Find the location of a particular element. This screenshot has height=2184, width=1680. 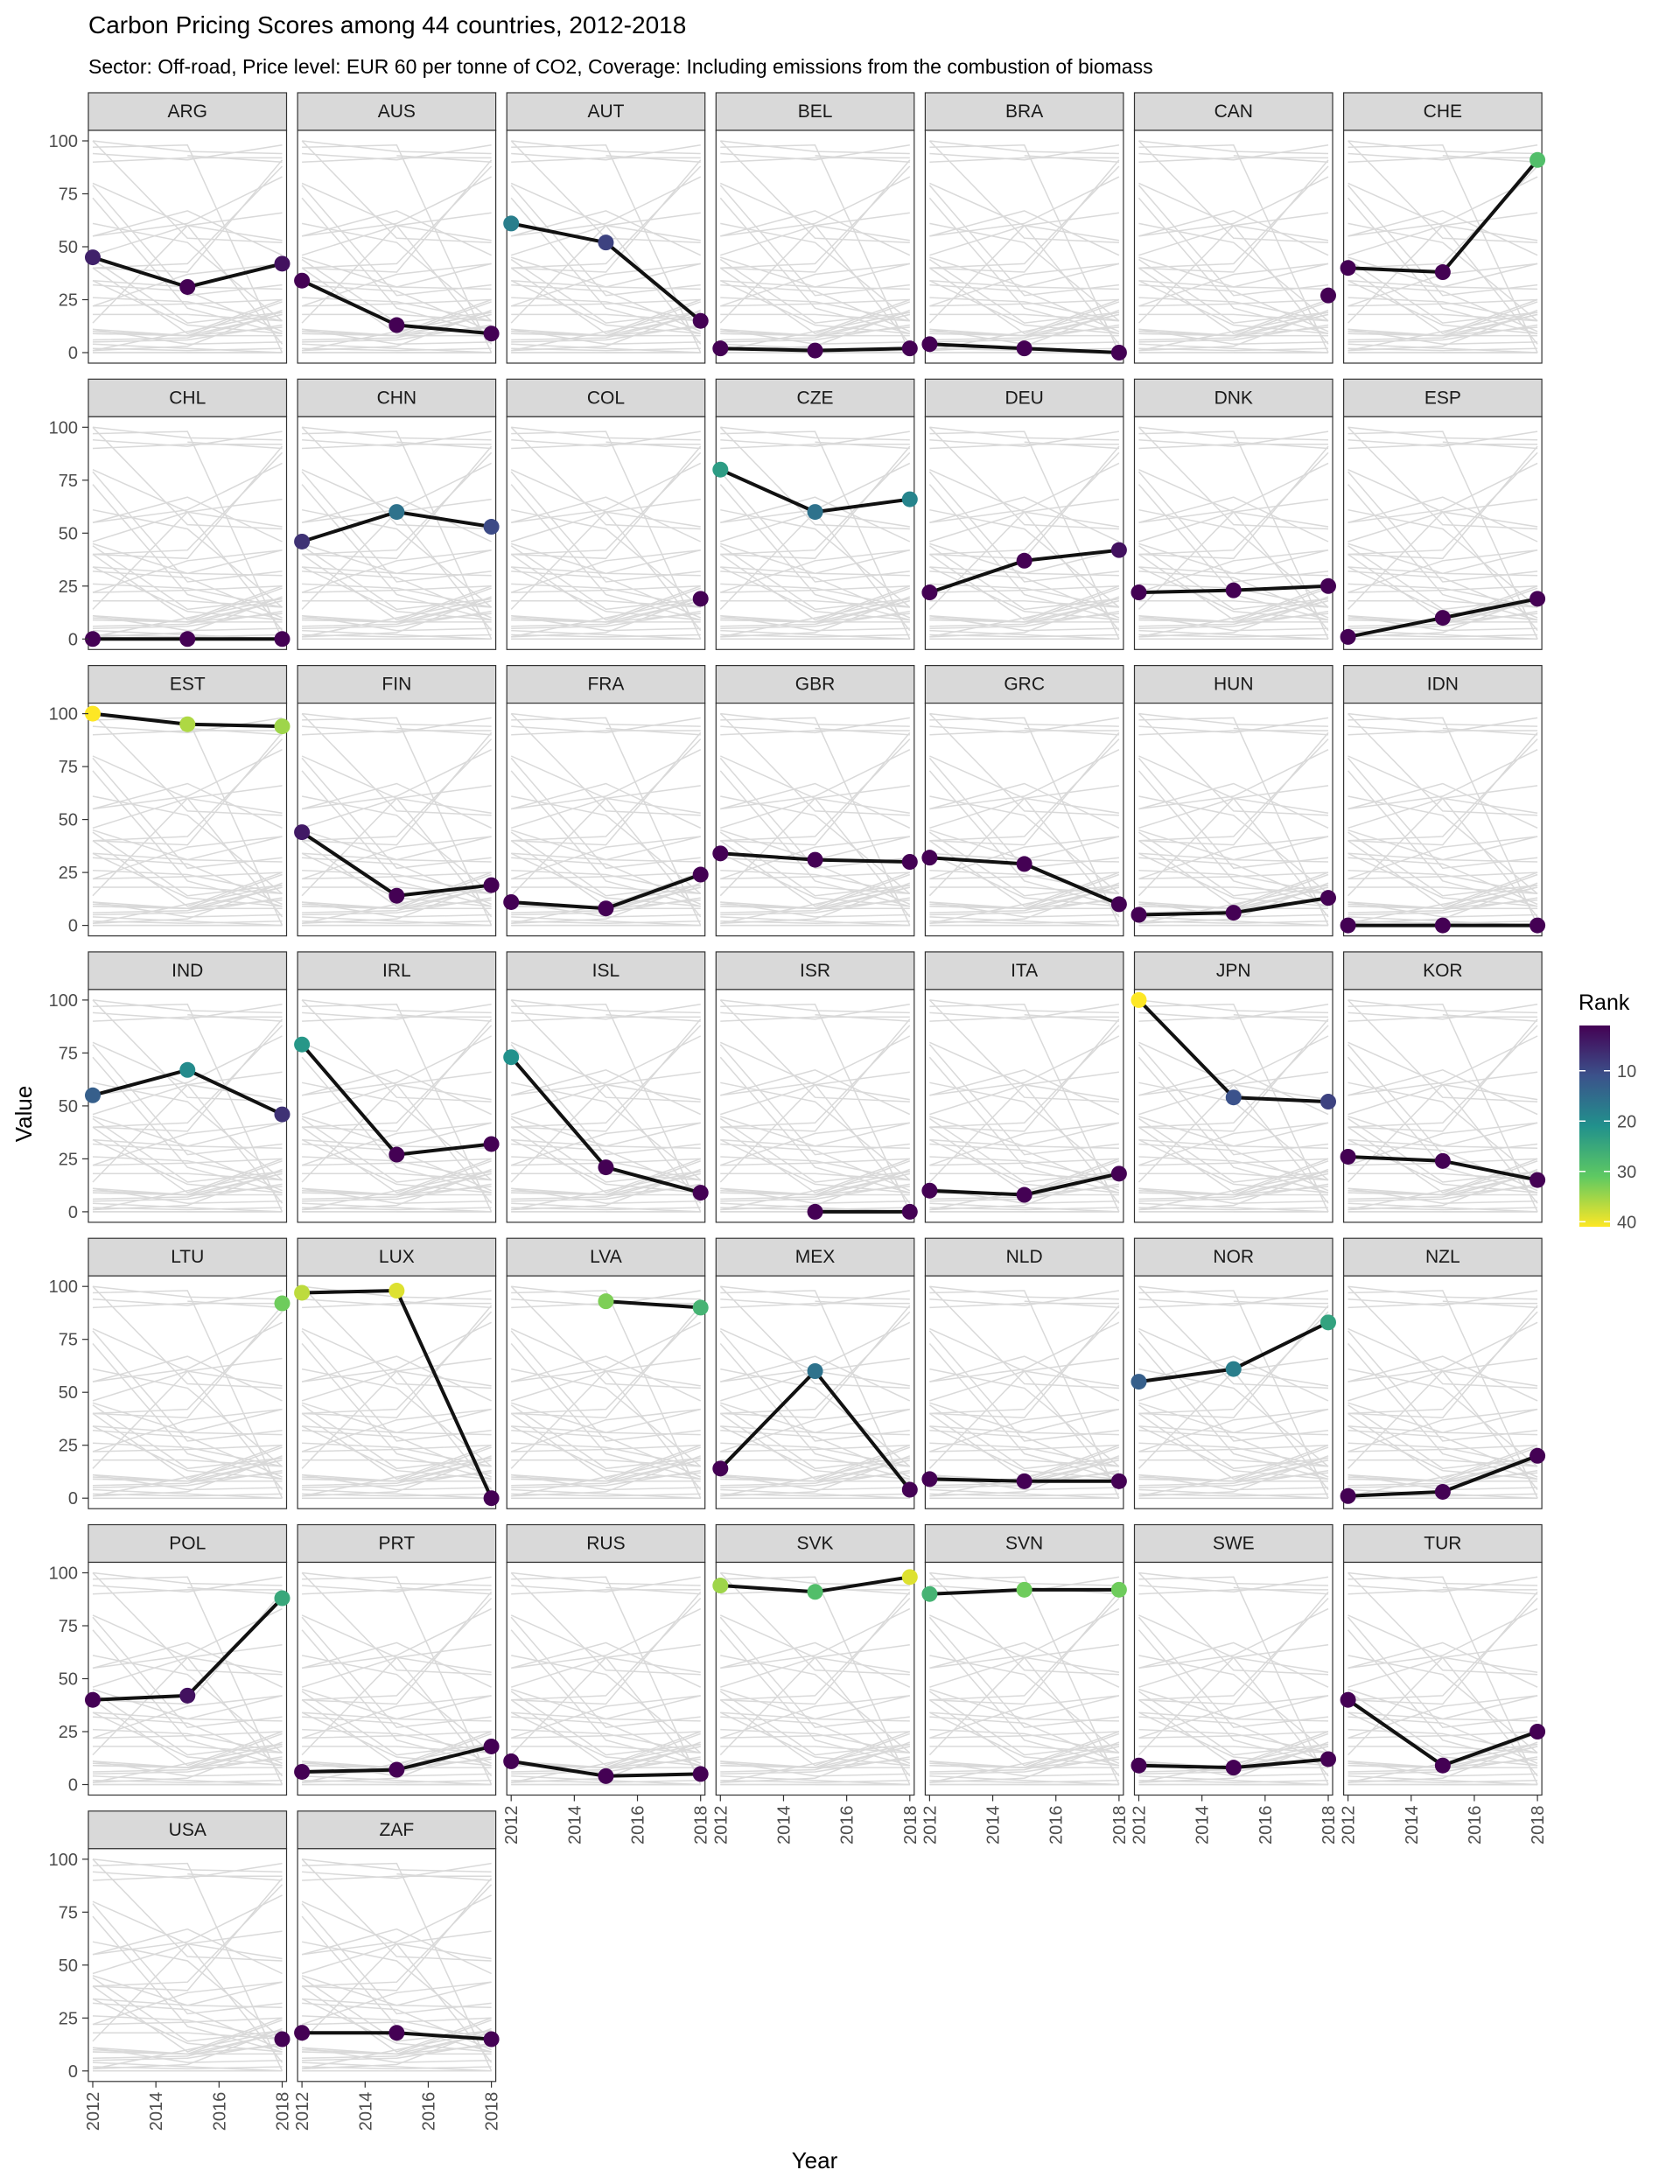

facet-panel-tur: TUR 2012 2014 2016 2018 is located at coordinates (1444, 1683).